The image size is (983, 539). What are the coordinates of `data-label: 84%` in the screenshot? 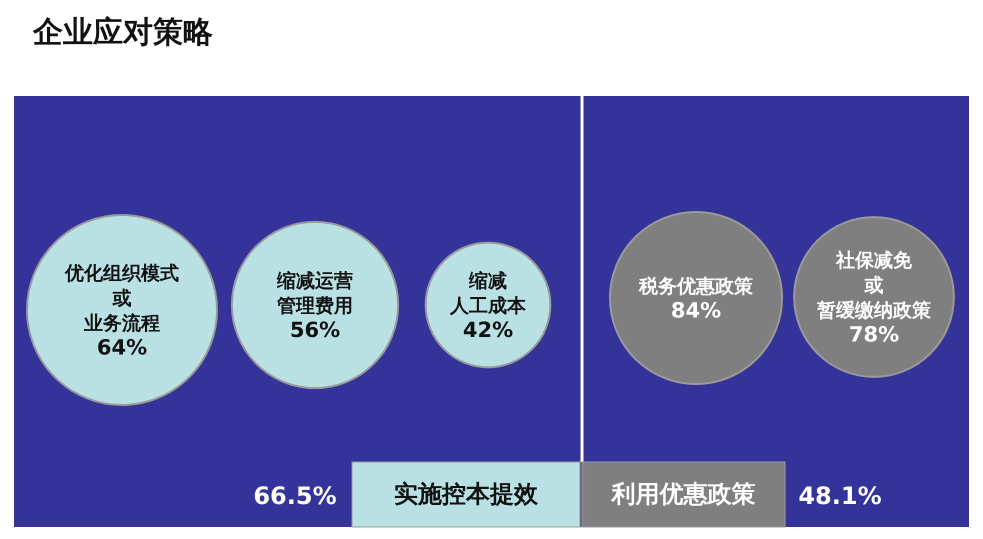 It's located at (696, 310).